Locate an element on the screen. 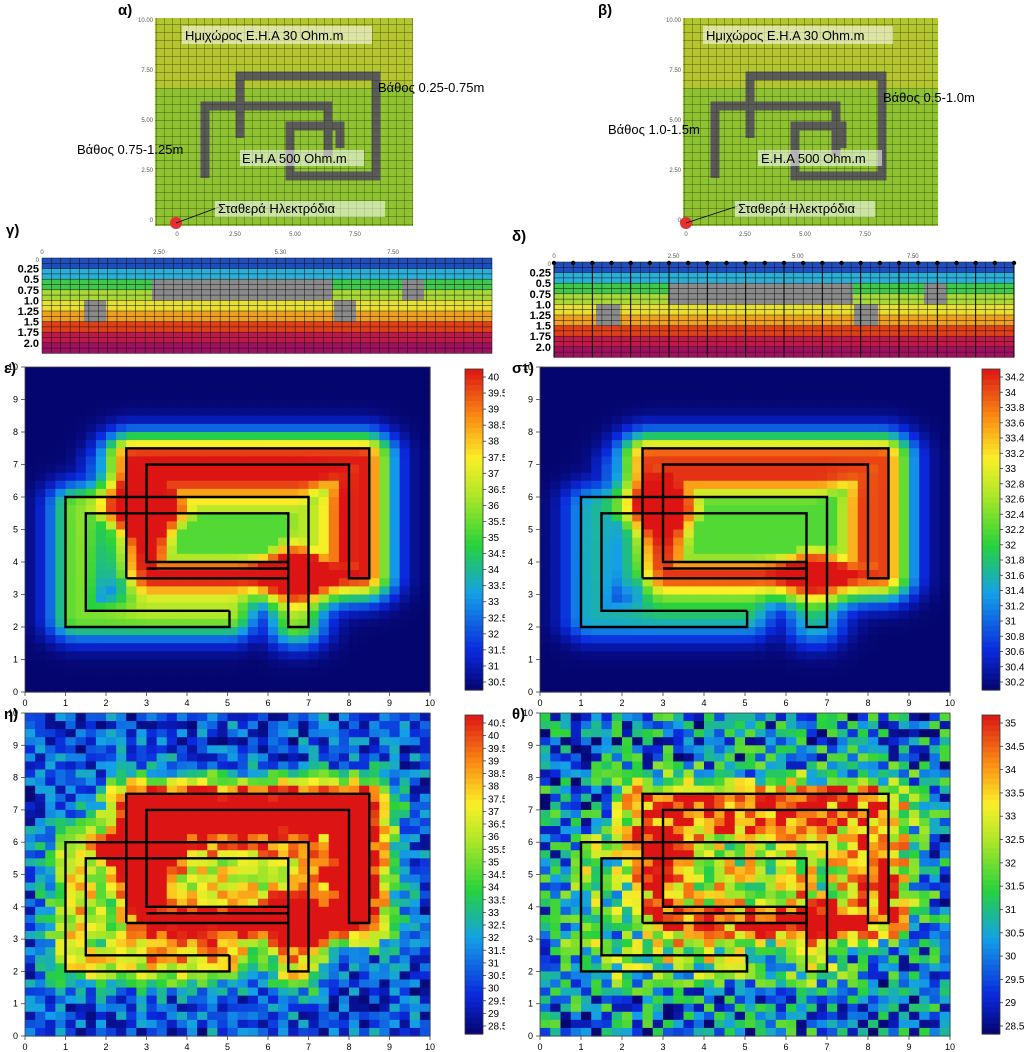  section-depth-label: 1.75 is located at coordinates (540, 337).